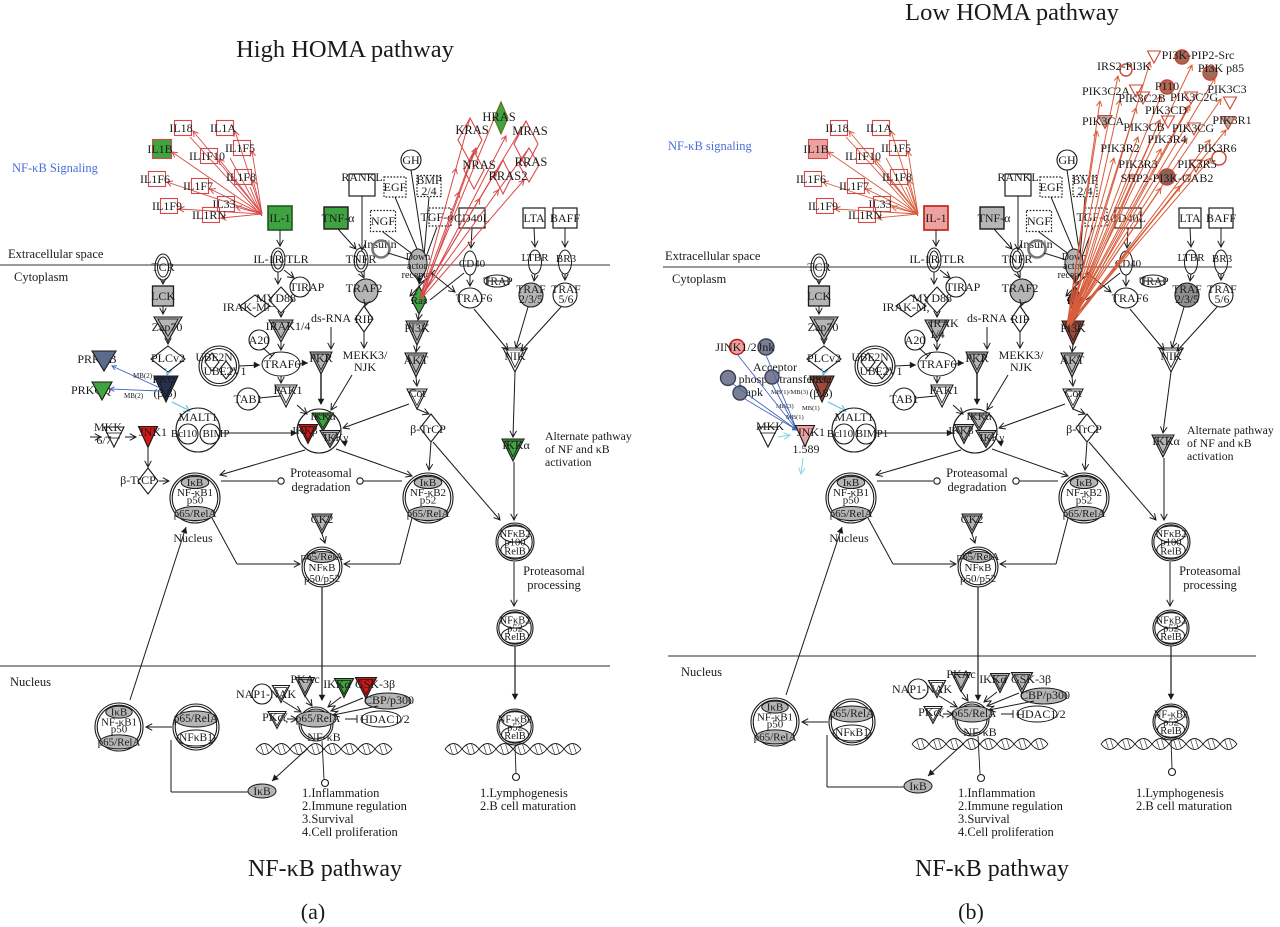  What do you see at coordinates (167, 327) in the screenshot?
I see `svg-text: Zap70` at bounding box center [167, 327].